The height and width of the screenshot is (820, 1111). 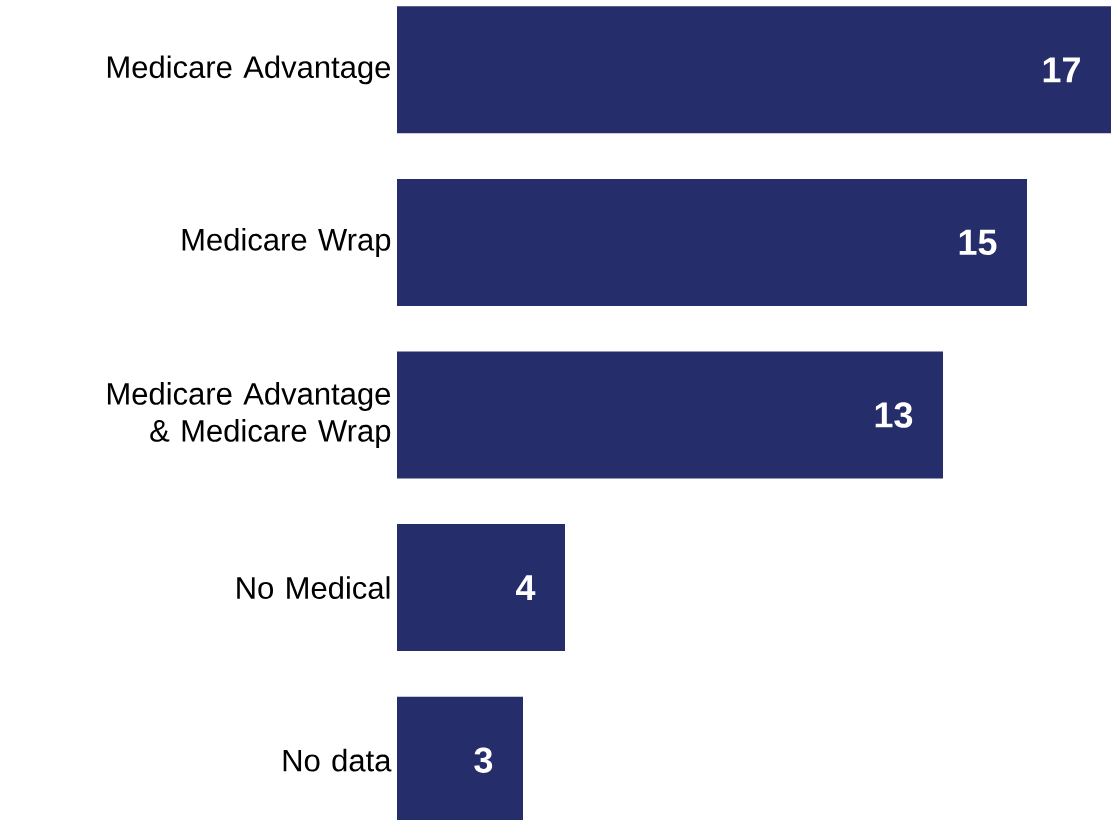 I want to click on y-tick-label: No Medical, so click(x=313, y=587).